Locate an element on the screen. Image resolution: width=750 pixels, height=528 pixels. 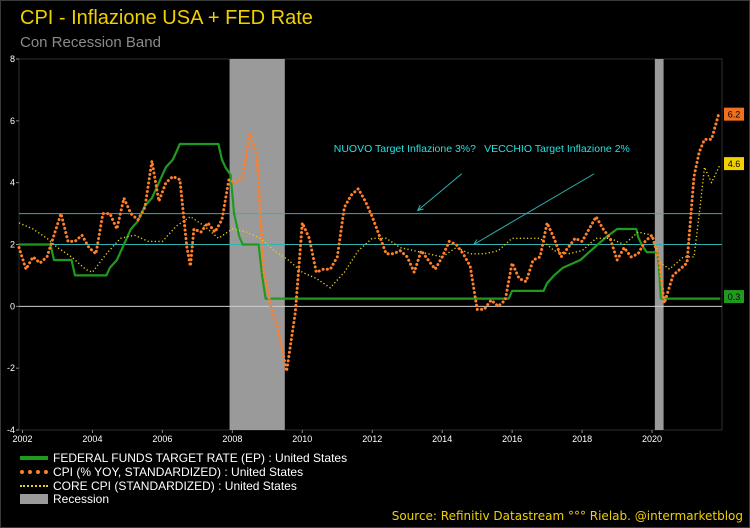
last-value-label-core: 4.6 is located at coordinates (734, 164).